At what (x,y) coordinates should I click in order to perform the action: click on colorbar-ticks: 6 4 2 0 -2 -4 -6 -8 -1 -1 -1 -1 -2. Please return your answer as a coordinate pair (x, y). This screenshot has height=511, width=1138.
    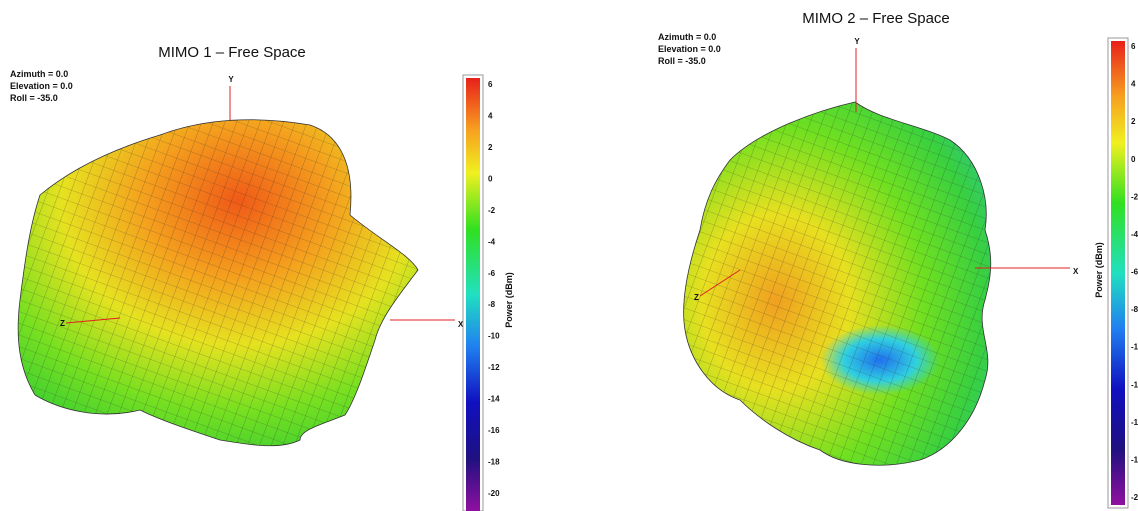
    Looking at the image, I should click on (1134, 272).